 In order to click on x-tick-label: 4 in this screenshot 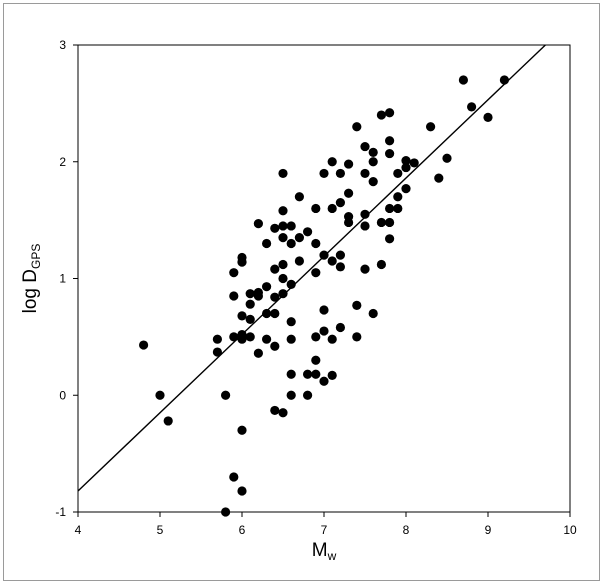, I will do `click(78, 530)`.